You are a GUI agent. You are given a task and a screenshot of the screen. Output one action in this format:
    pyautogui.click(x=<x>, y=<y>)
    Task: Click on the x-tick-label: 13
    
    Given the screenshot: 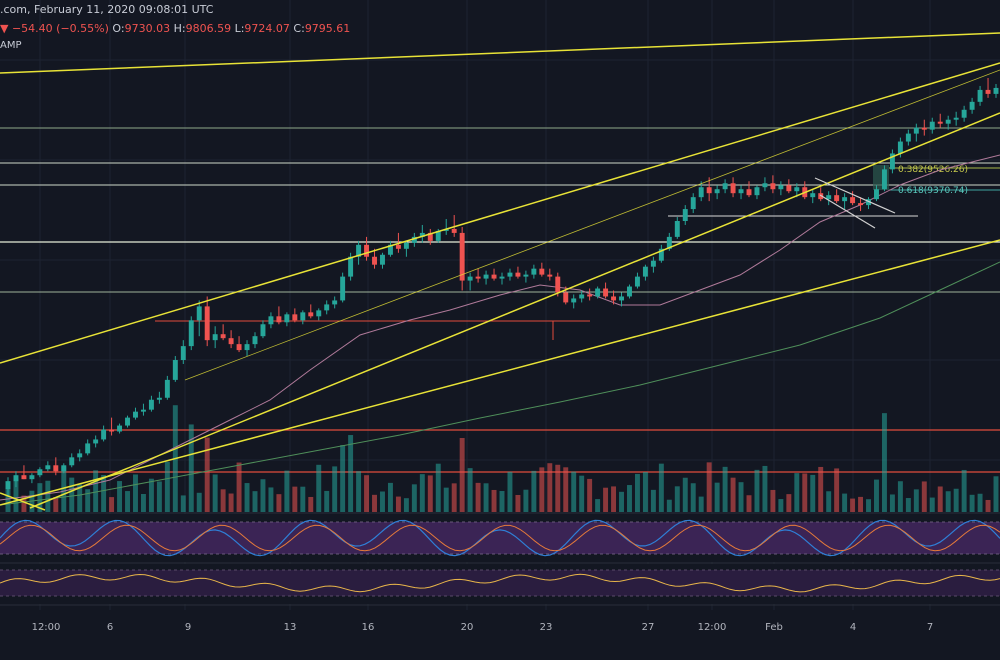 What is the action you would take?
    pyautogui.click(x=290, y=627)
    